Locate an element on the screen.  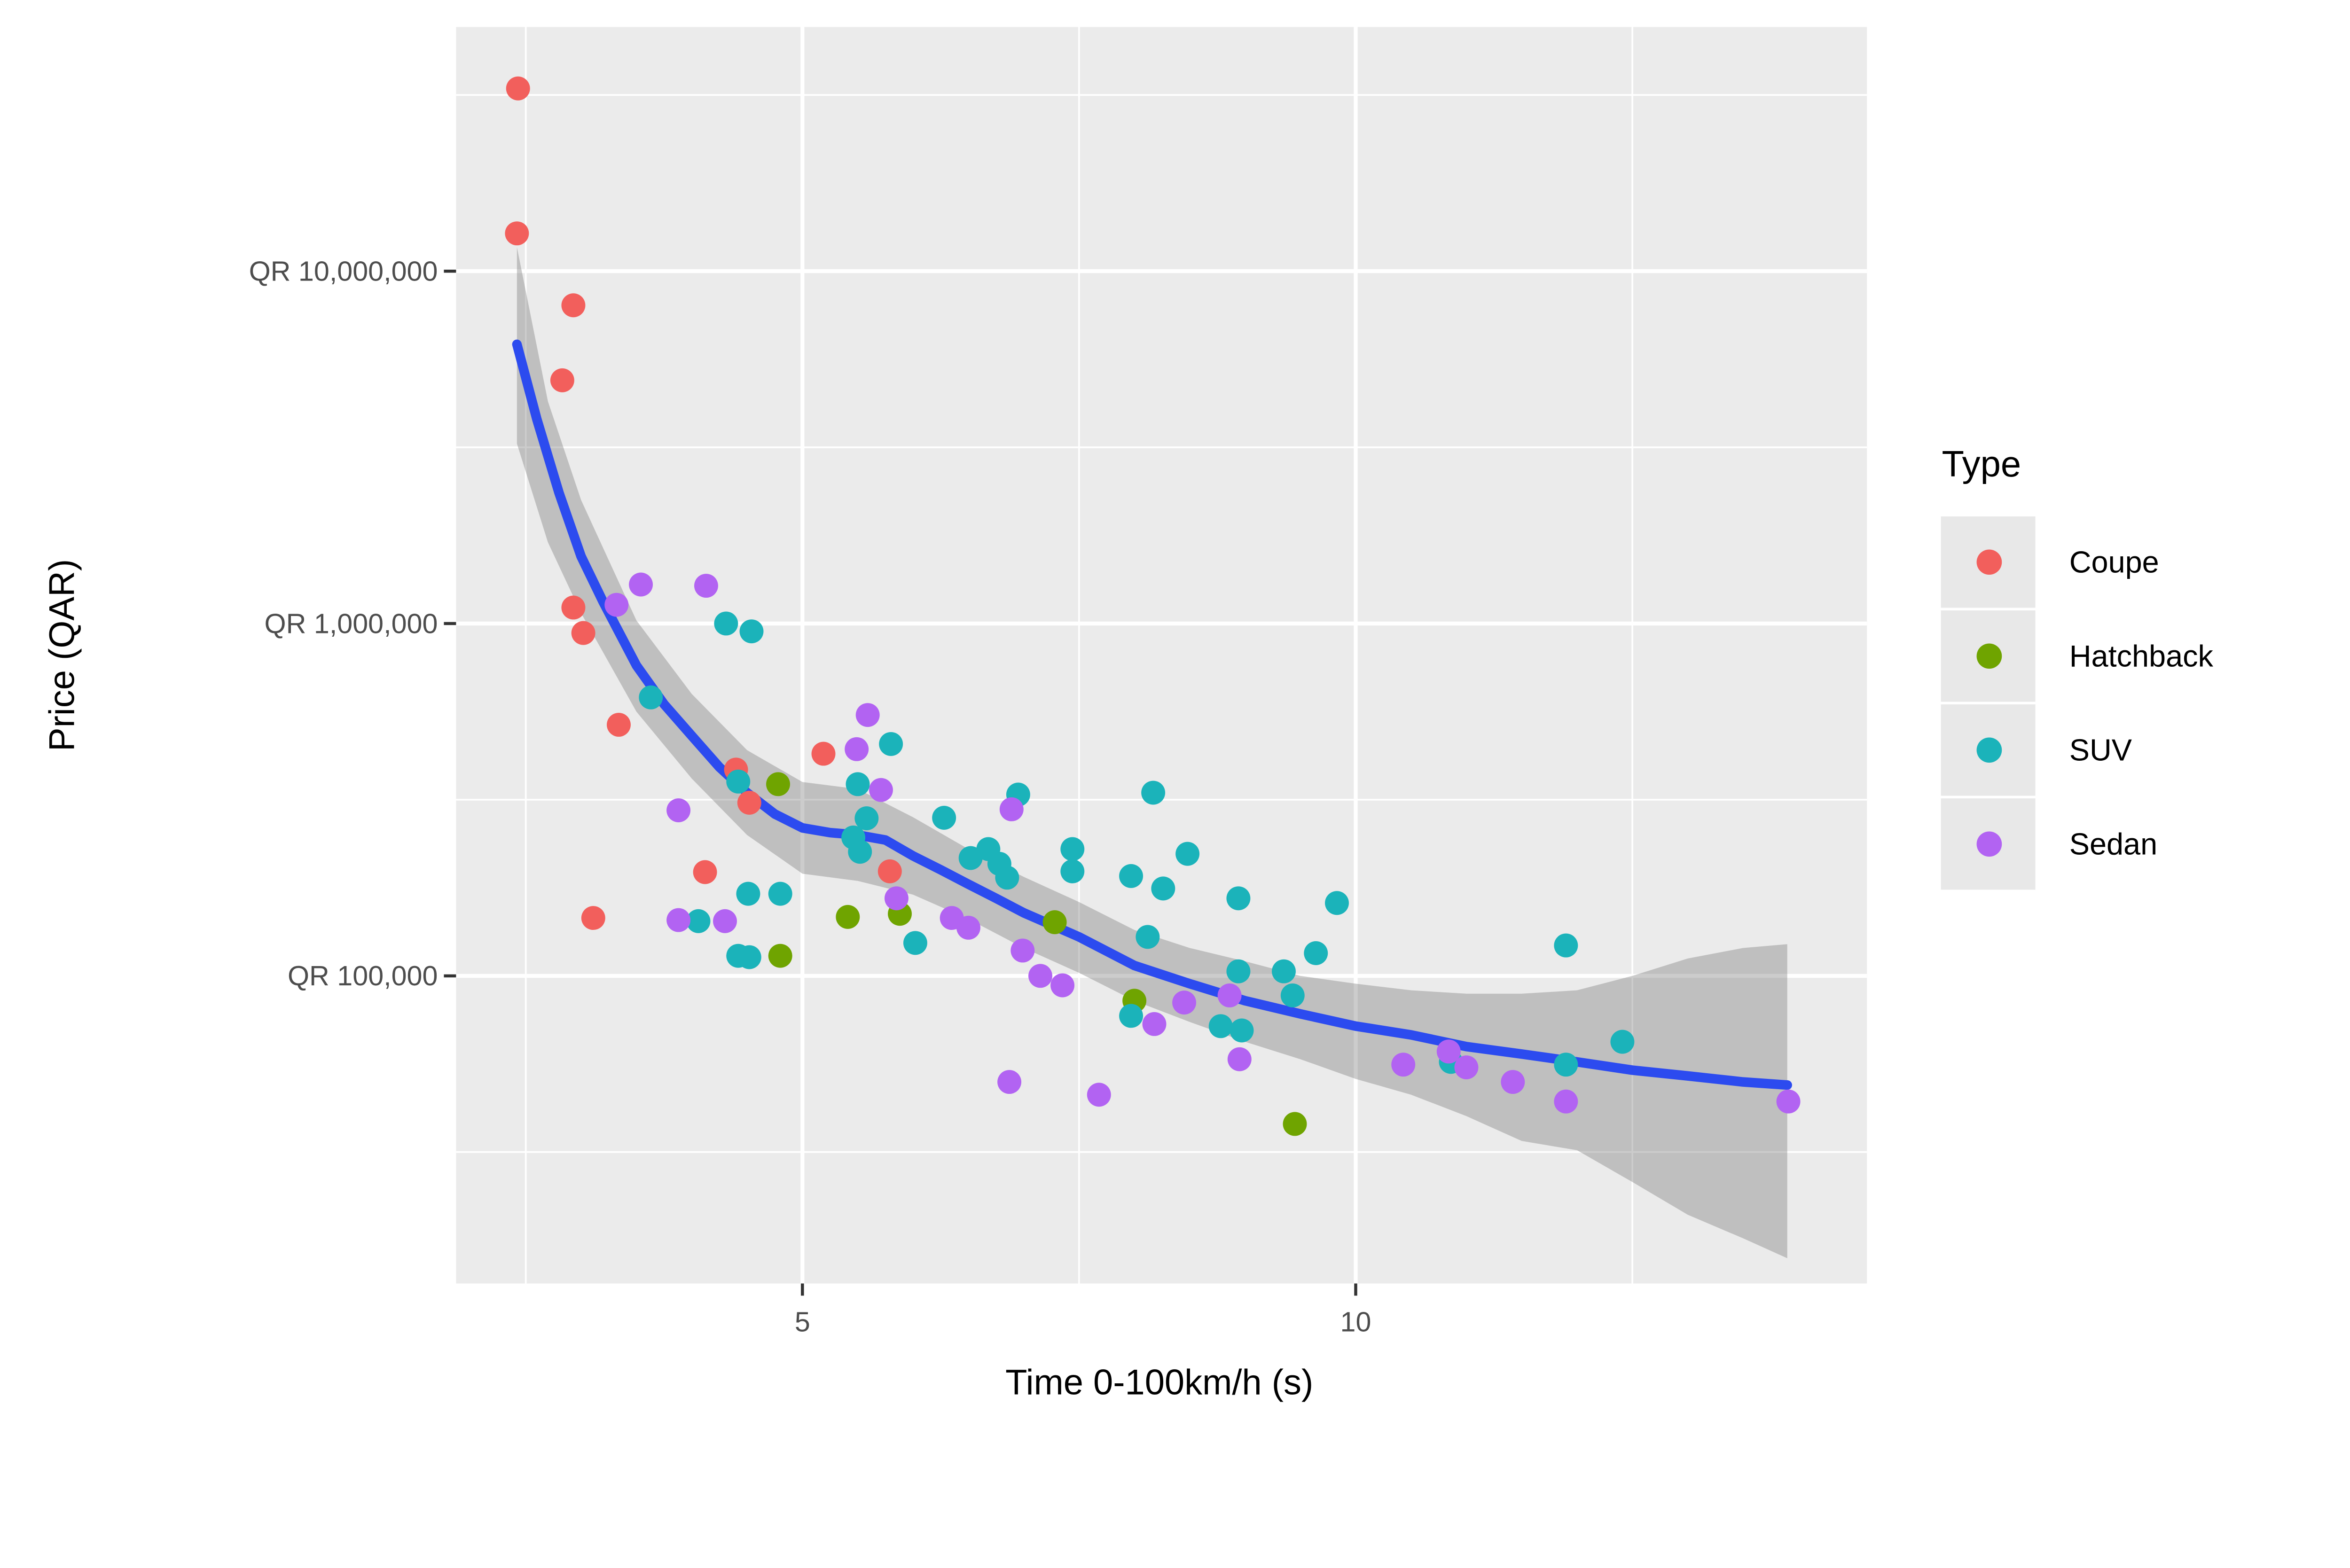
legend-entry-suv: SUV is located at coordinates (2036, 750).